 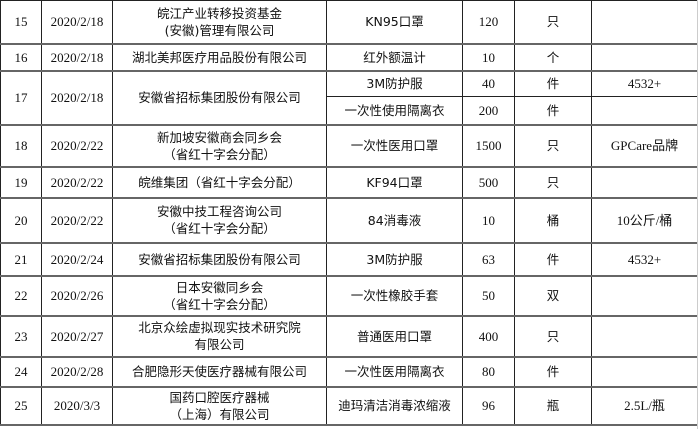 I want to click on donor-name-line: 北京众绘虚拟现实技术研究院, so click(x=219, y=327).